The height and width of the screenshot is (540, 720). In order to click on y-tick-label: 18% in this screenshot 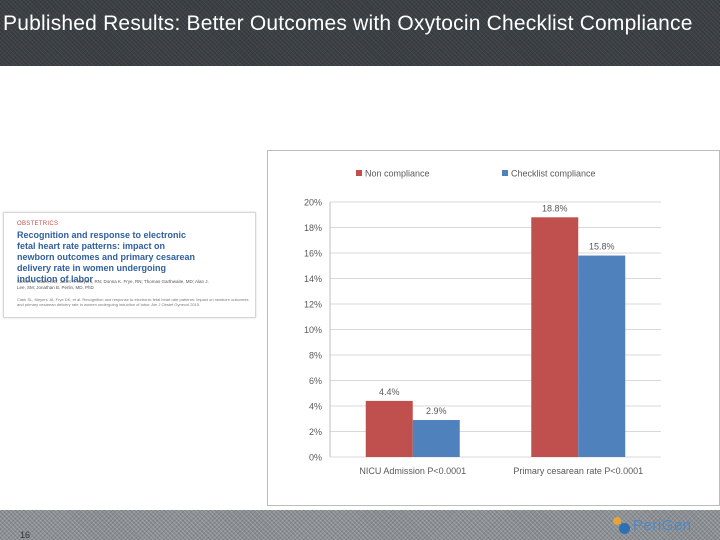, I will do `click(313, 228)`.